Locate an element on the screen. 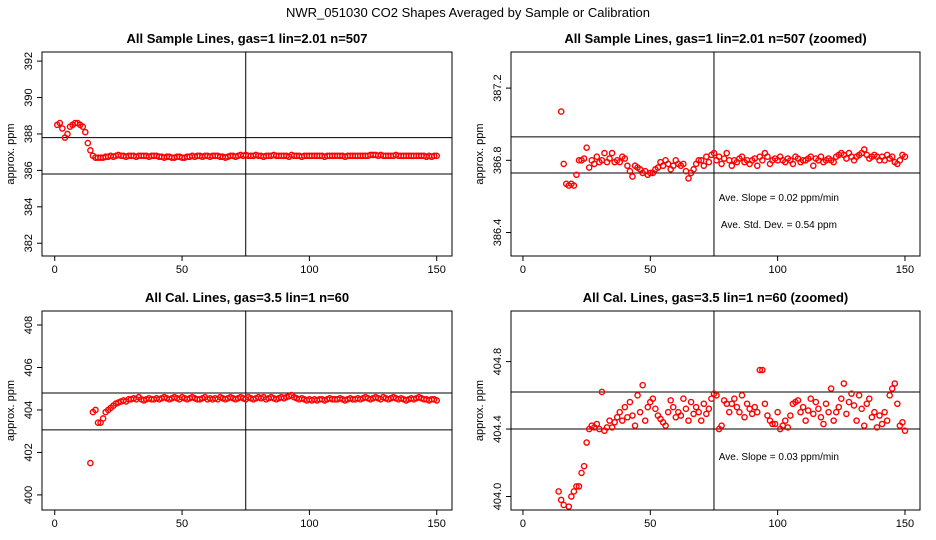 Image resolution: width=936 pixels, height=540 pixels. y-tick-label: 390 is located at coordinates (29, 97).